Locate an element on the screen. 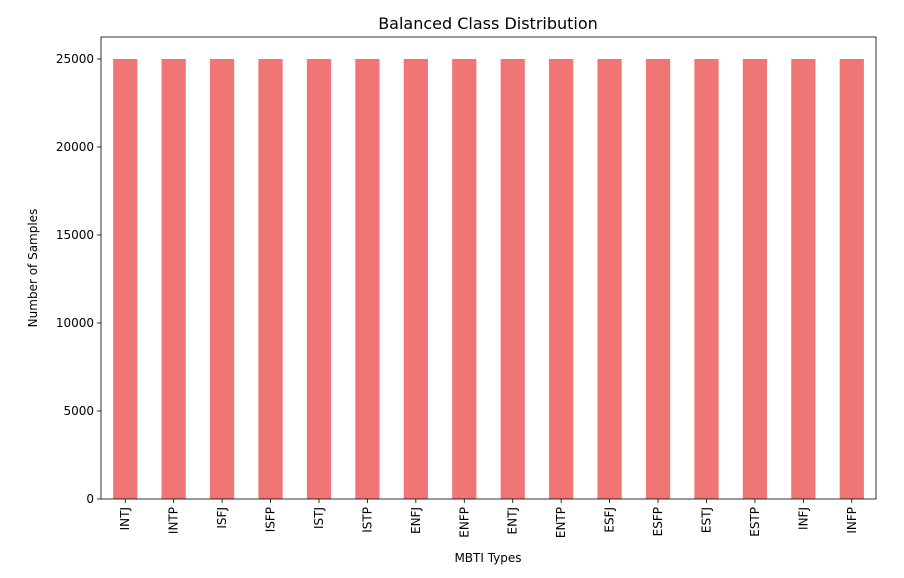 The height and width of the screenshot is (578, 904). bar-intp is located at coordinates (173, 279).